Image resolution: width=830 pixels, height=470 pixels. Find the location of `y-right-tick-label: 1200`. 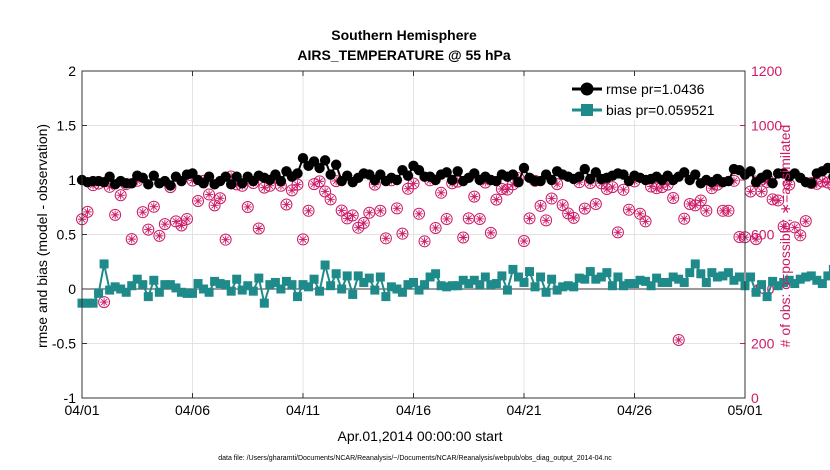

y-right-tick-label: 1200 is located at coordinates (766, 71).